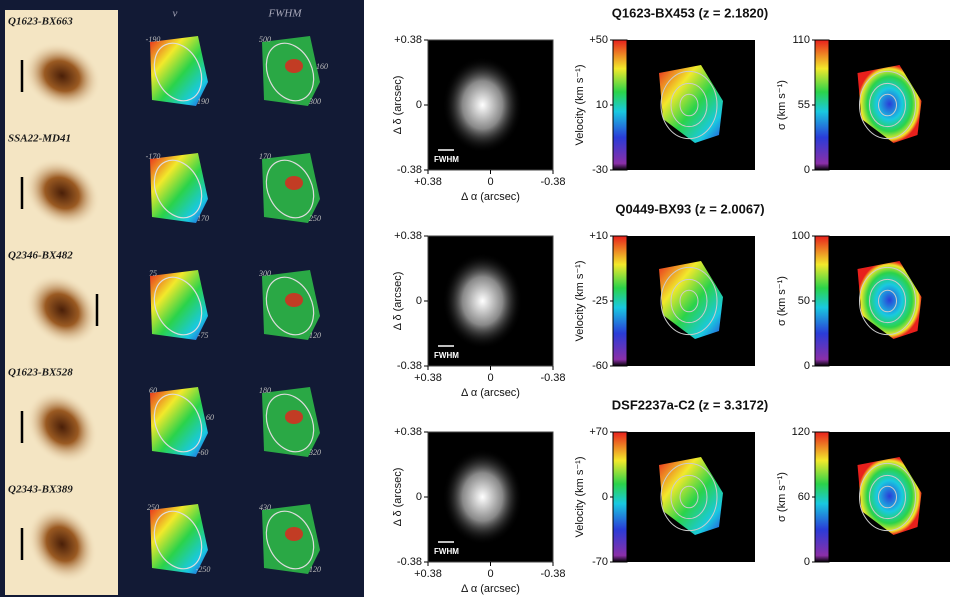  I want to click on map-label: 180, so click(265, 390).